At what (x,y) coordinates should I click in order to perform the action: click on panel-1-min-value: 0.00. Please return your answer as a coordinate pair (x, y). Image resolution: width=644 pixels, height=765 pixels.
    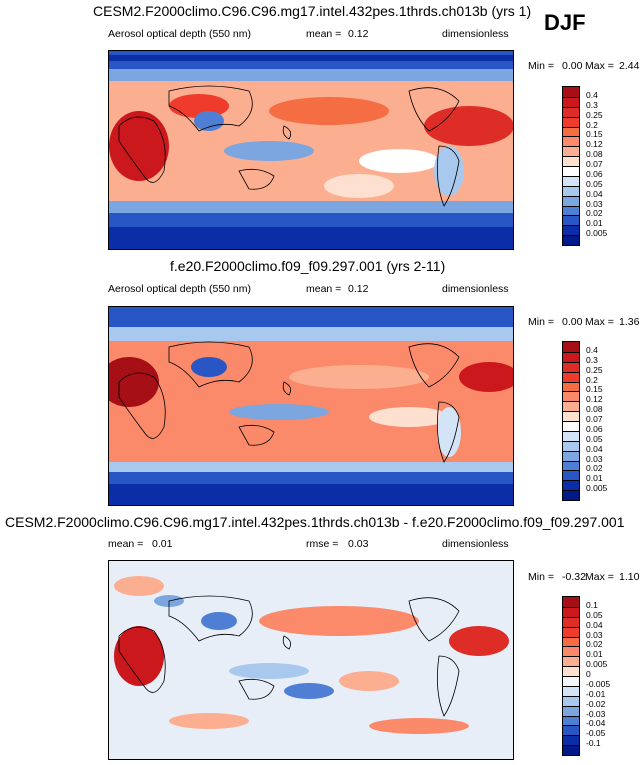
    Looking at the image, I should click on (572, 66).